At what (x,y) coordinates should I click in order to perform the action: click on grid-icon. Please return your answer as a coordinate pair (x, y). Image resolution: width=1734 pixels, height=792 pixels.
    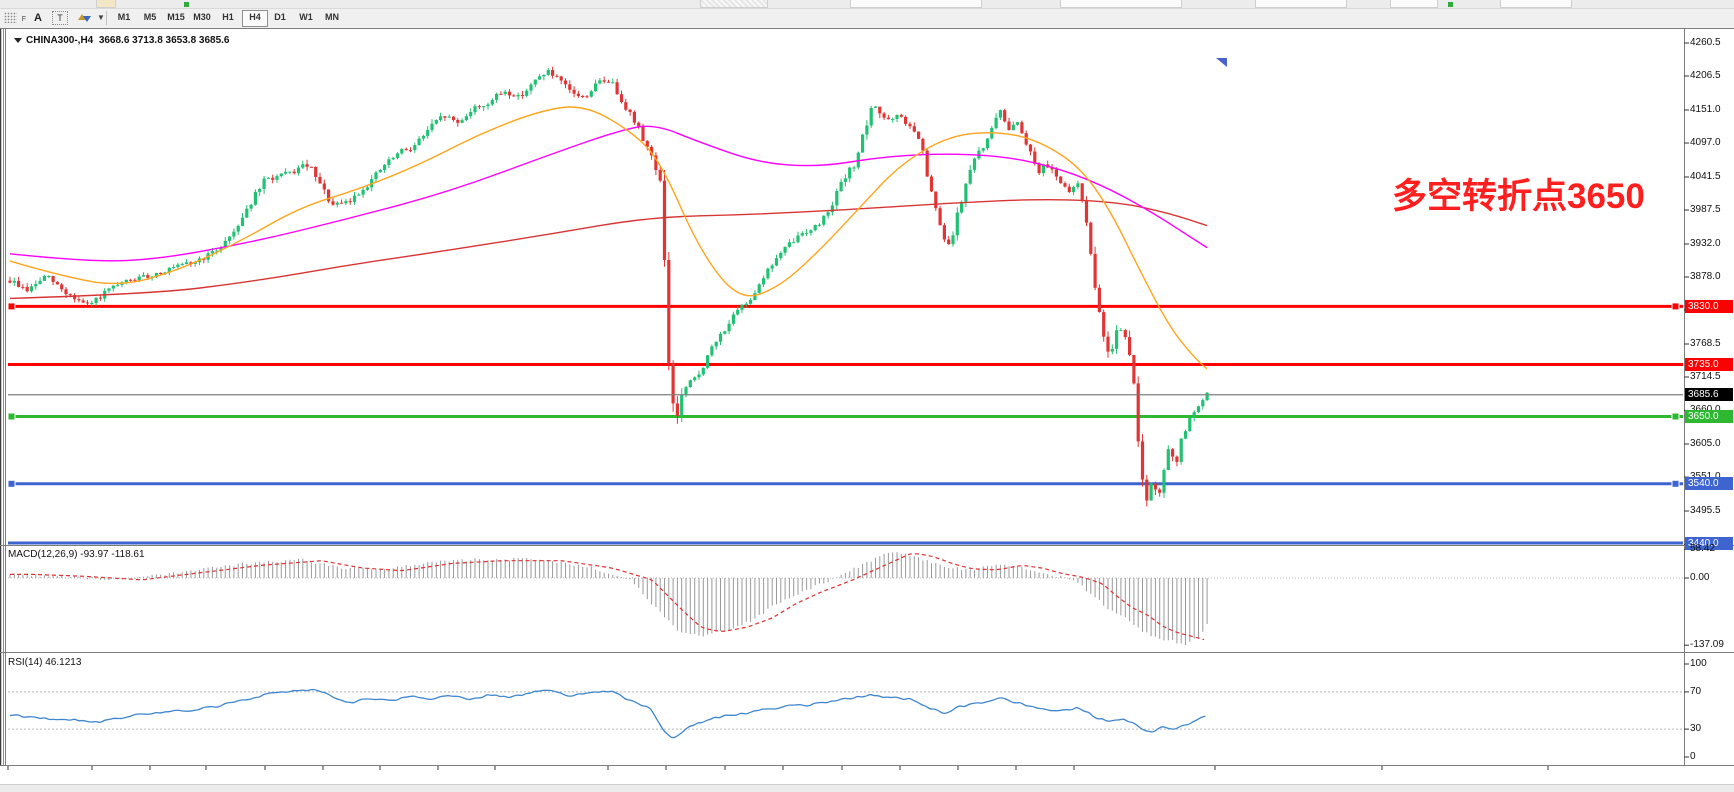
    Looking at the image, I should click on (10, 17).